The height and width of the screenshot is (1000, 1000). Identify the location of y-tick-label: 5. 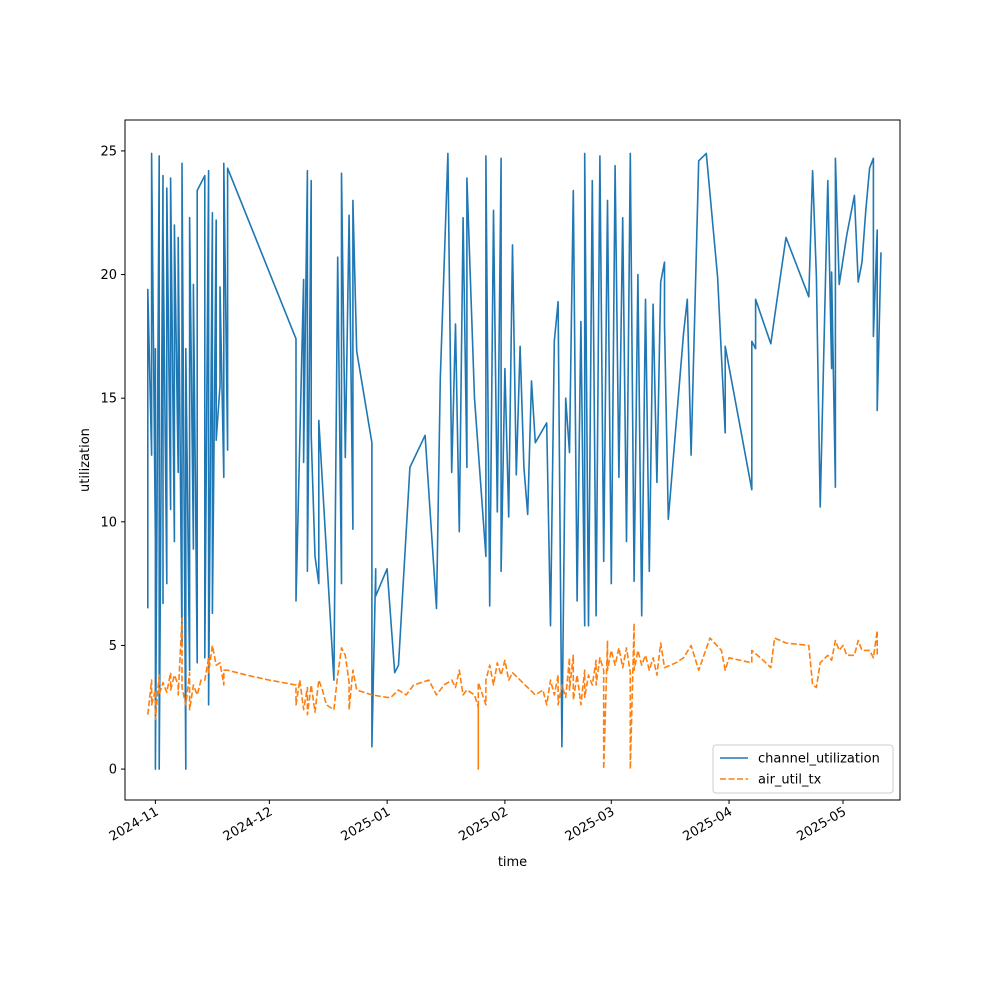
(113, 646).